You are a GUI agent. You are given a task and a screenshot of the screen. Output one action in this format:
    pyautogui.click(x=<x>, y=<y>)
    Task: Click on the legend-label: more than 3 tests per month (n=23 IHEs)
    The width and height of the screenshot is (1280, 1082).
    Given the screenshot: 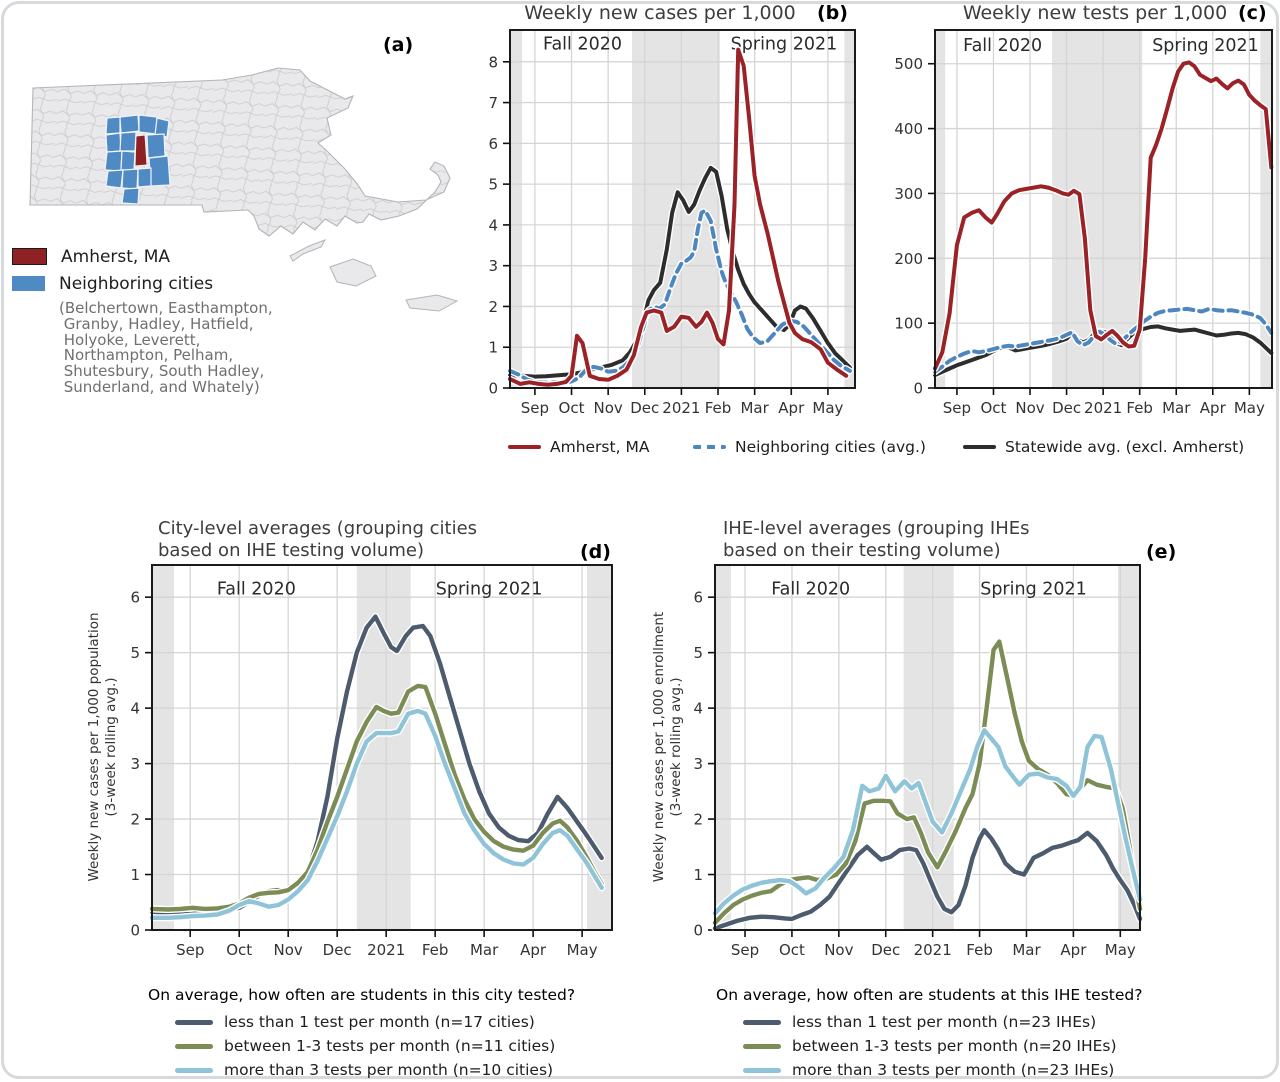 What is the action you would take?
    pyautogui.click(x=953, y=1070)
    